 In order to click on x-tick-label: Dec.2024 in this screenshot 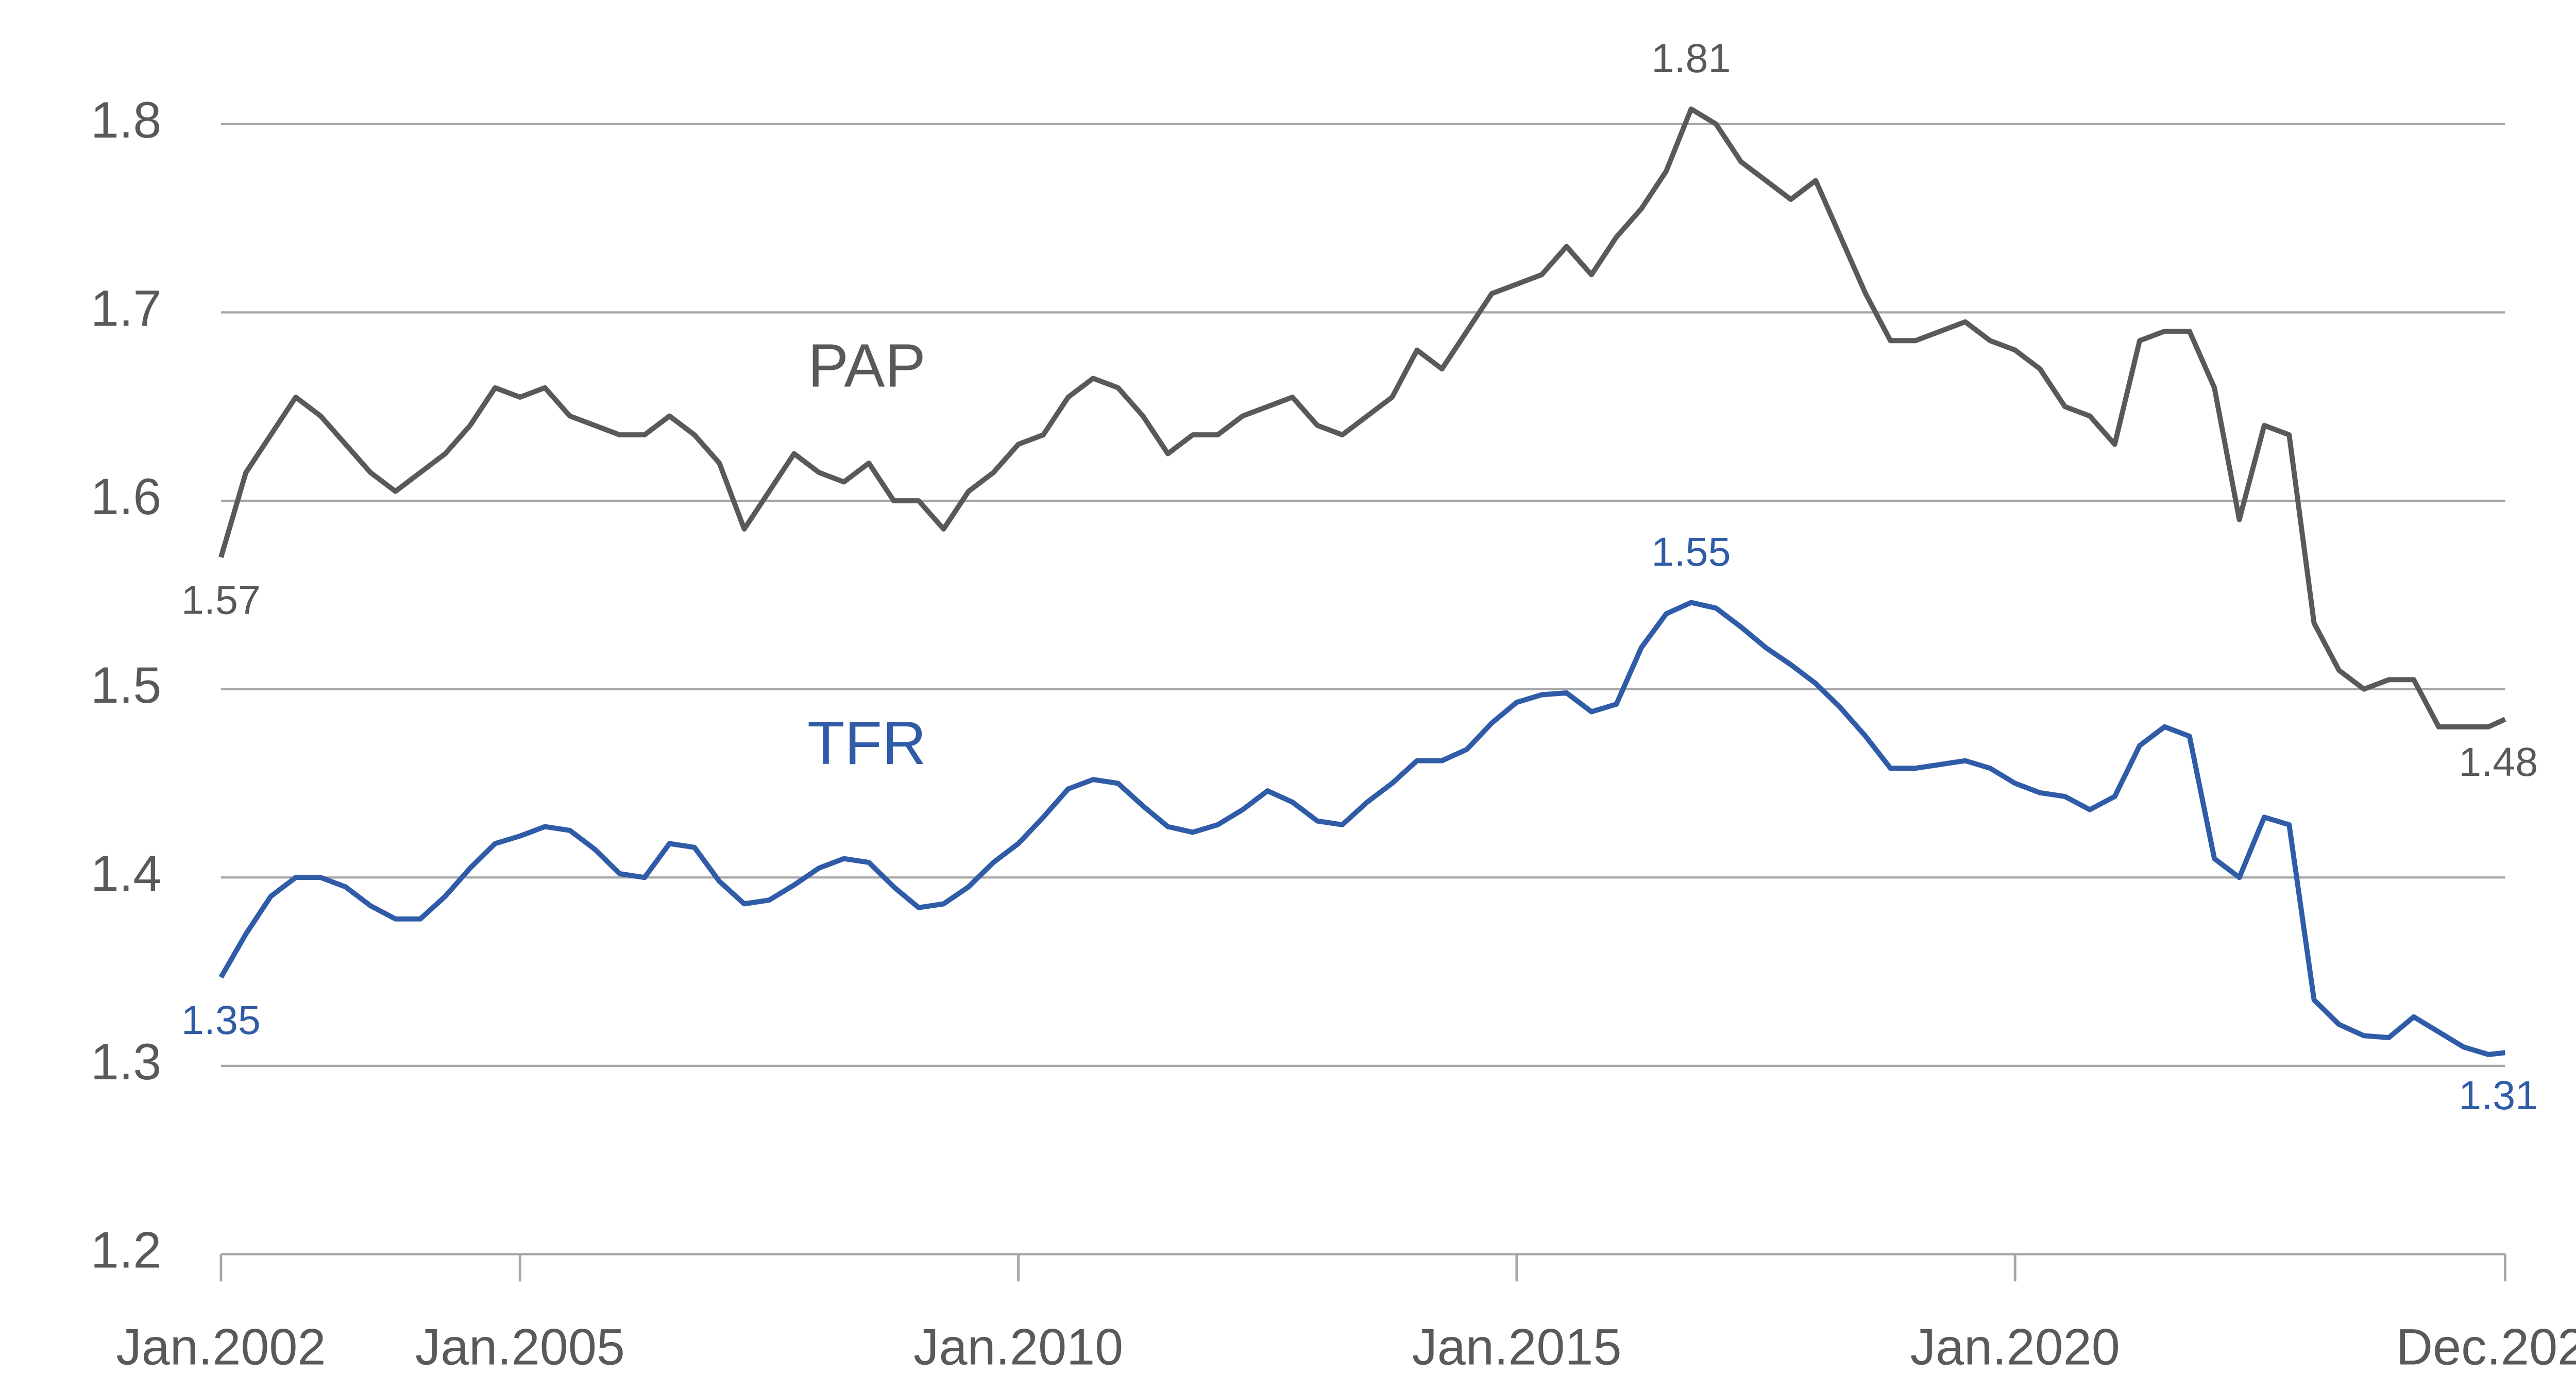, I will do `click(2486, 1347)`.